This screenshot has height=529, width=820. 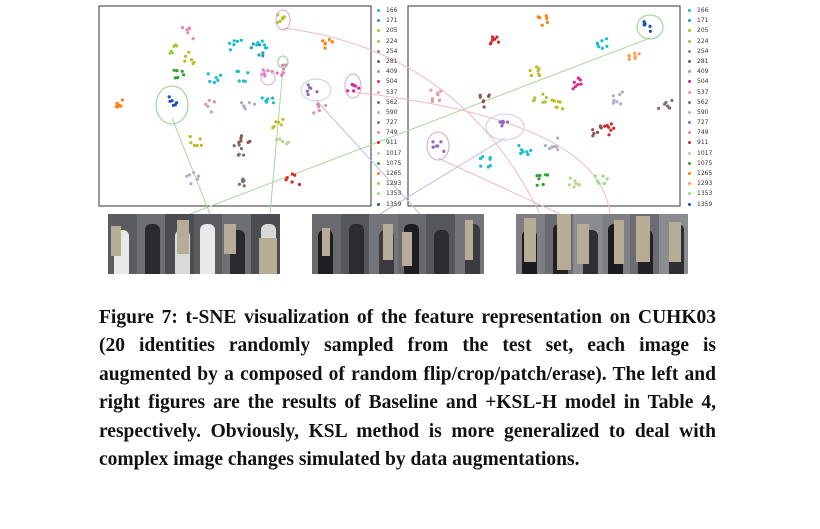 I want to click on legend-item-537: 537, so click(x=702, y=93).